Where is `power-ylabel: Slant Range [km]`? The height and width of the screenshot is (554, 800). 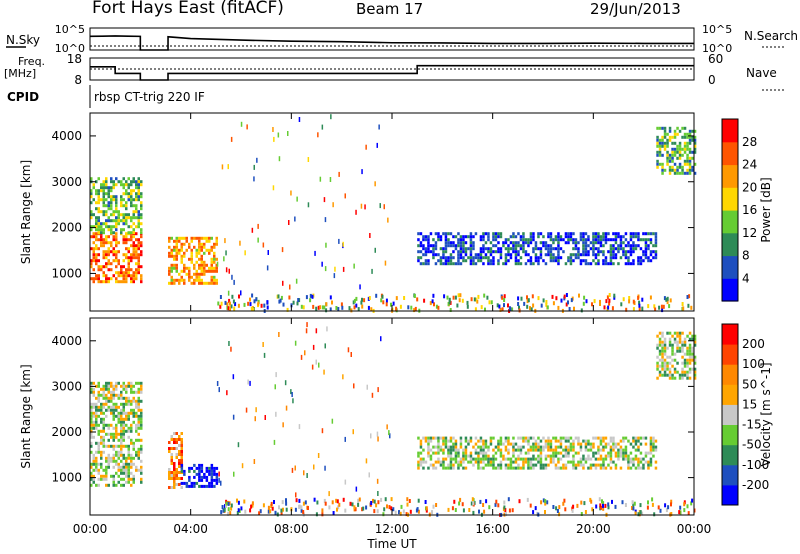
power-ylabel: Slant Range [km] is located at coordinates (26, 212).